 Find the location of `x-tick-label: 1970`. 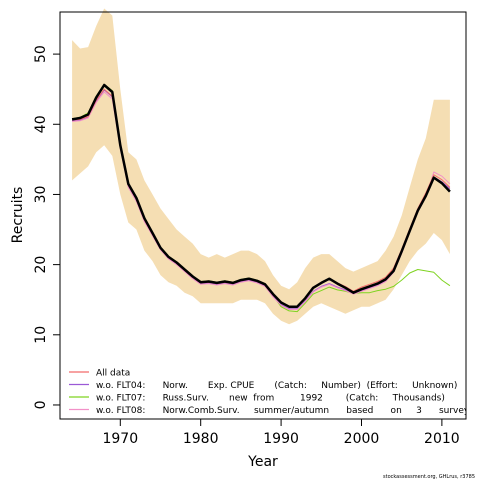

x-tick-label: 1970 is located at coordinates (120, 439).